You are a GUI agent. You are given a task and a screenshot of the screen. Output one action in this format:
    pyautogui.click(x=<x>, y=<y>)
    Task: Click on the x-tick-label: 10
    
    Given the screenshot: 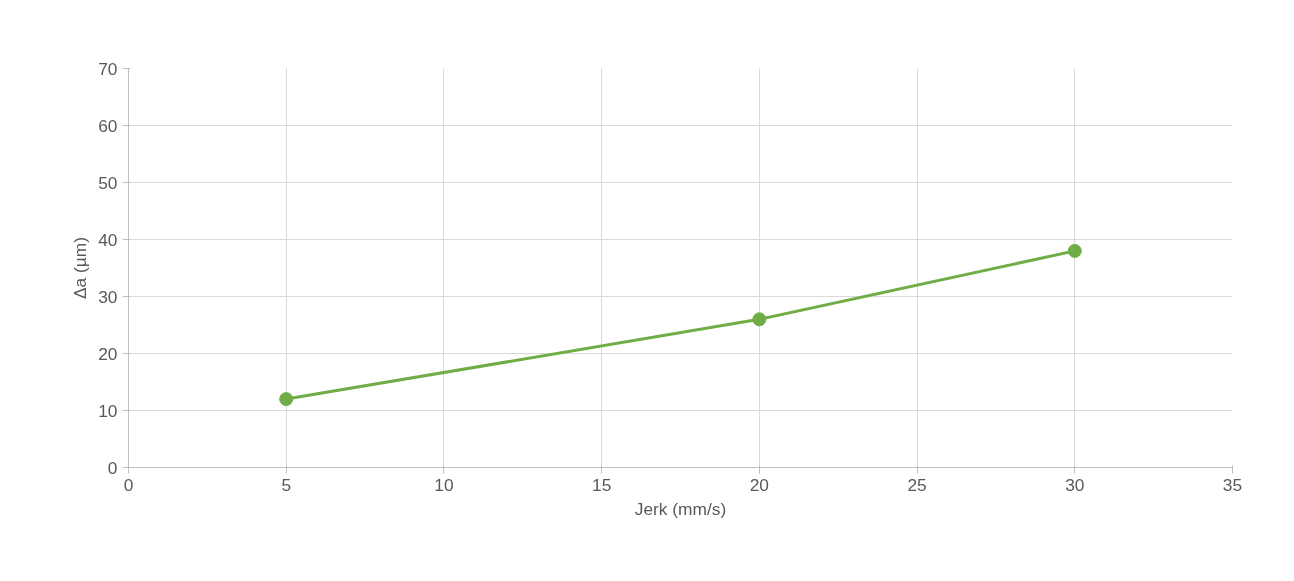 What is the action you would take?
    pyautogui.click(x=444, y=484)
    